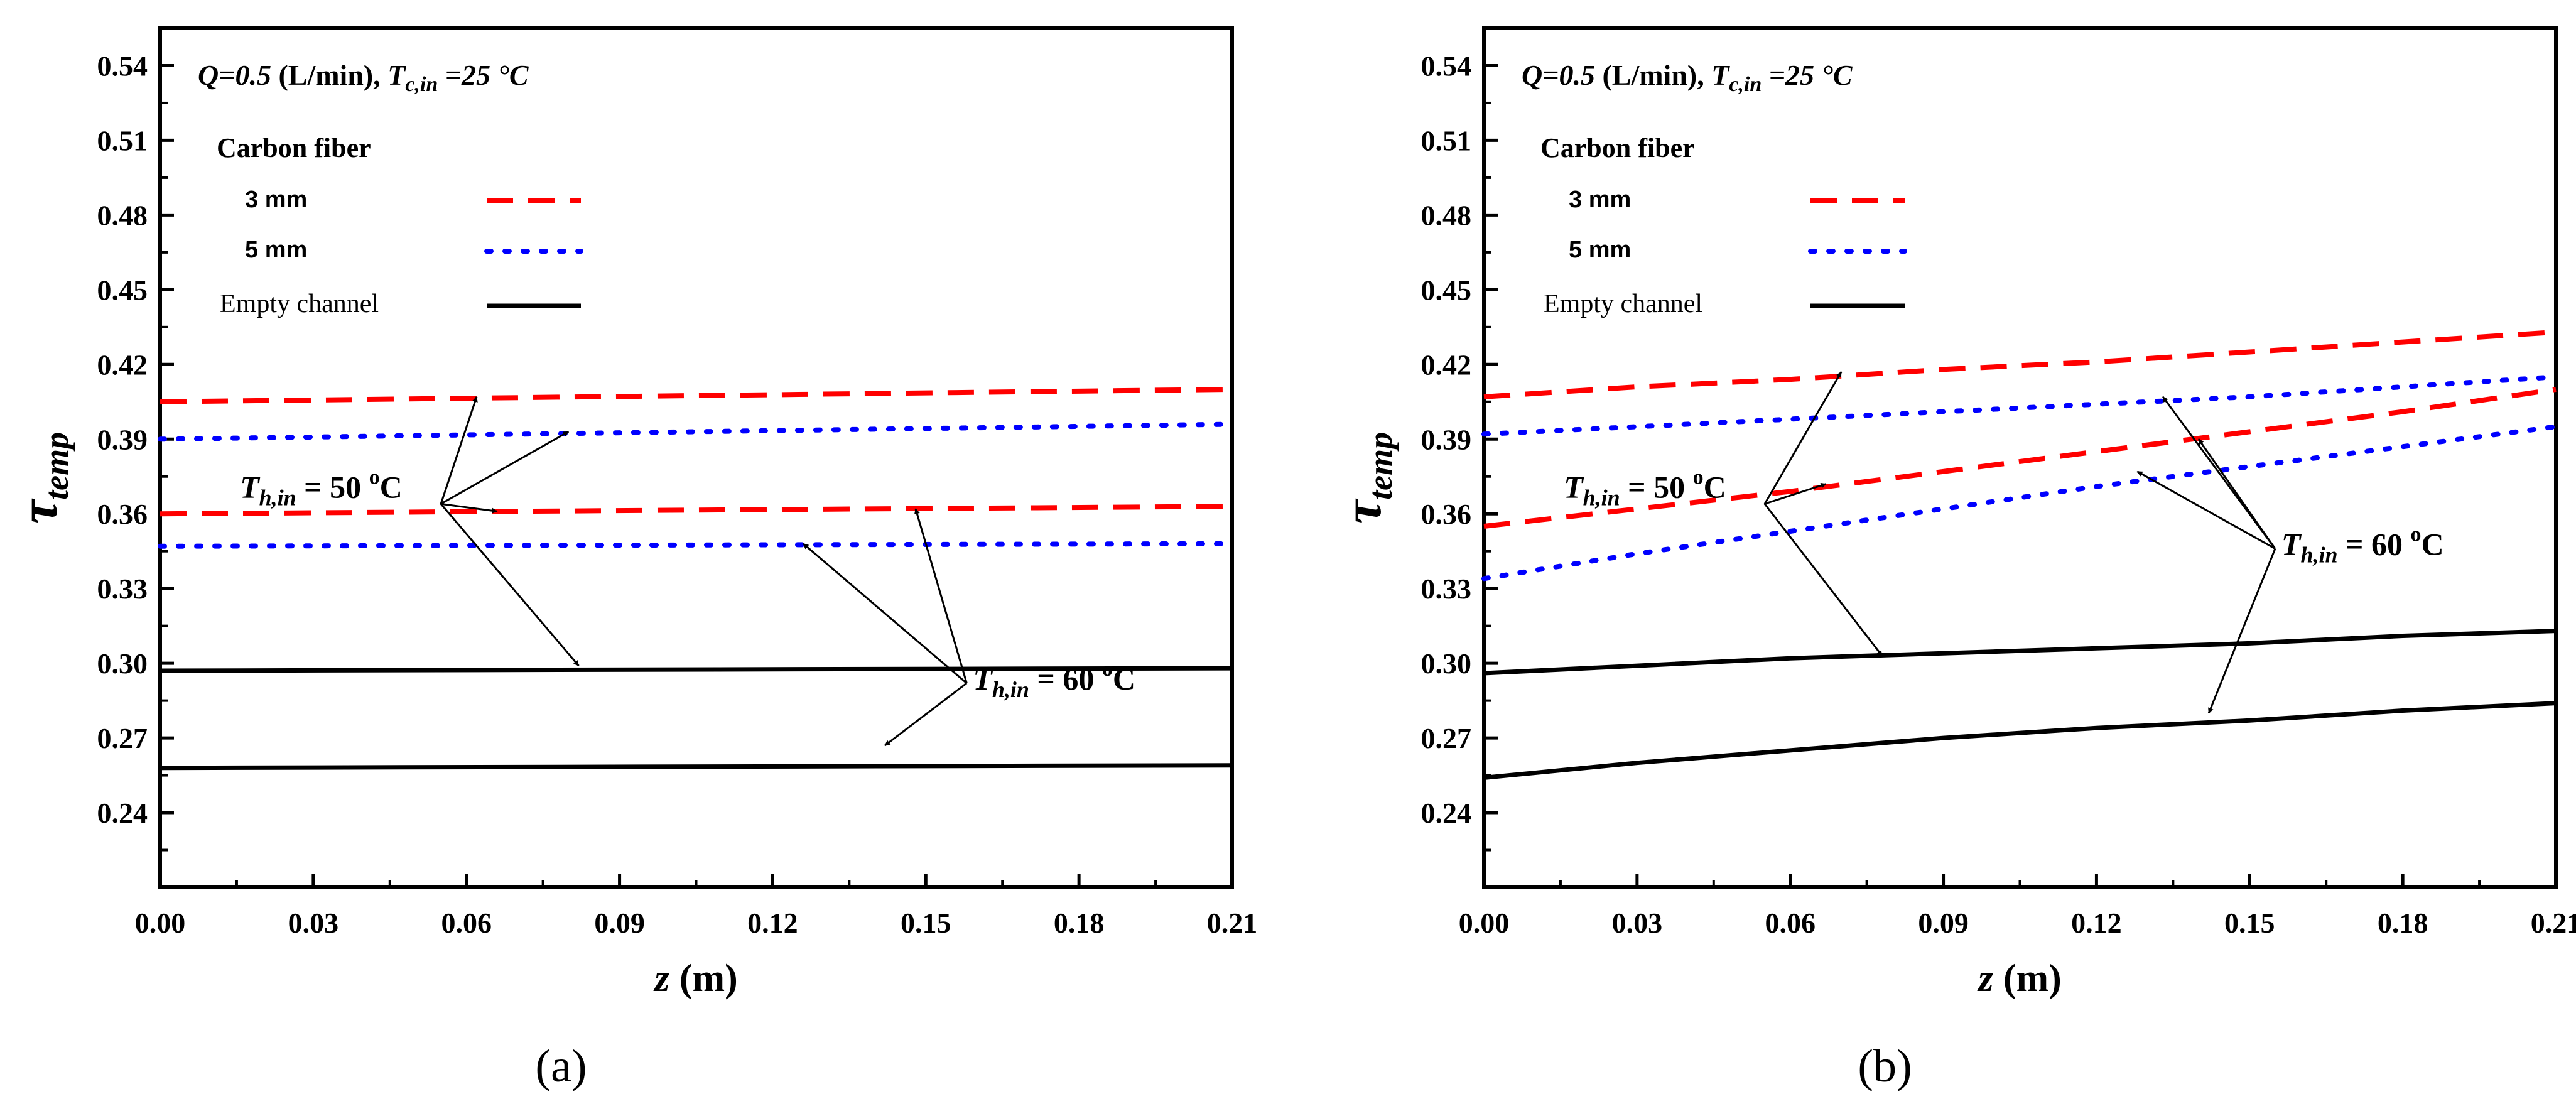 This screenshot has width=2576, height=1094. I want to click on condition-text: Q=0.5 (L/min), Tc,in =25 °C, so click(1687, 77).